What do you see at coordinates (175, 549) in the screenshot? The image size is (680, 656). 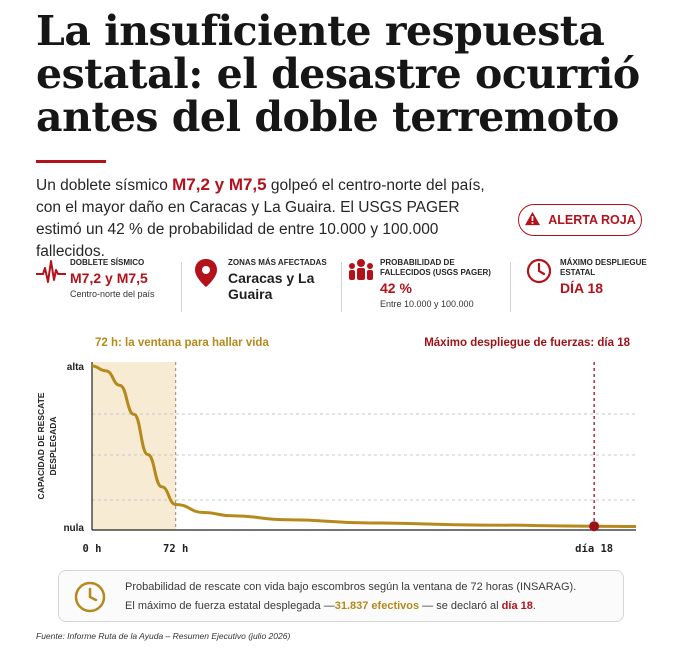 I see `x-tick-label: 72 h` at bounding box center [175, 549].